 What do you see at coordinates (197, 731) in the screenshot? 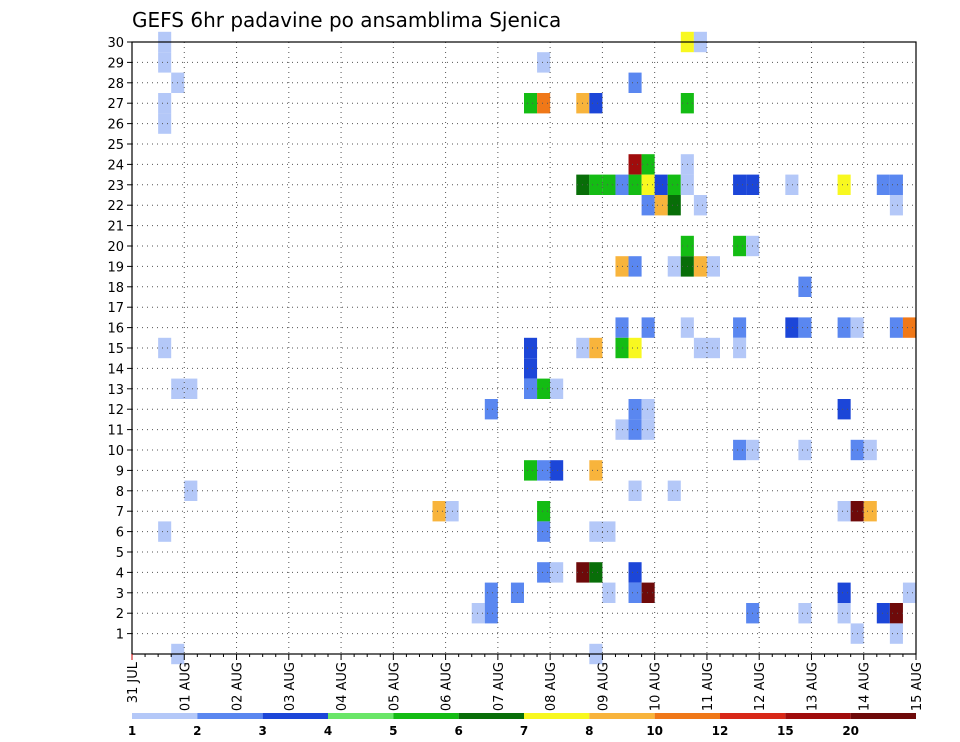
I see `legend-label: 2` at bounding box center [197, 731].